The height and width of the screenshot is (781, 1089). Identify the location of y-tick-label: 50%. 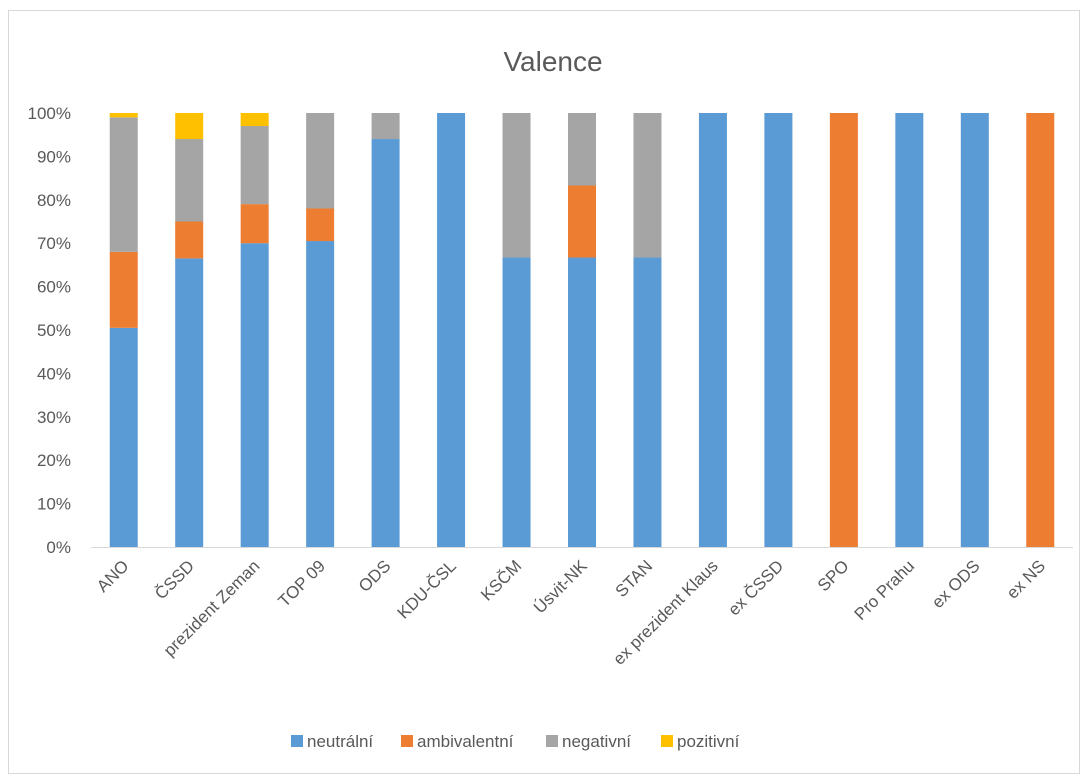
(54, 330).